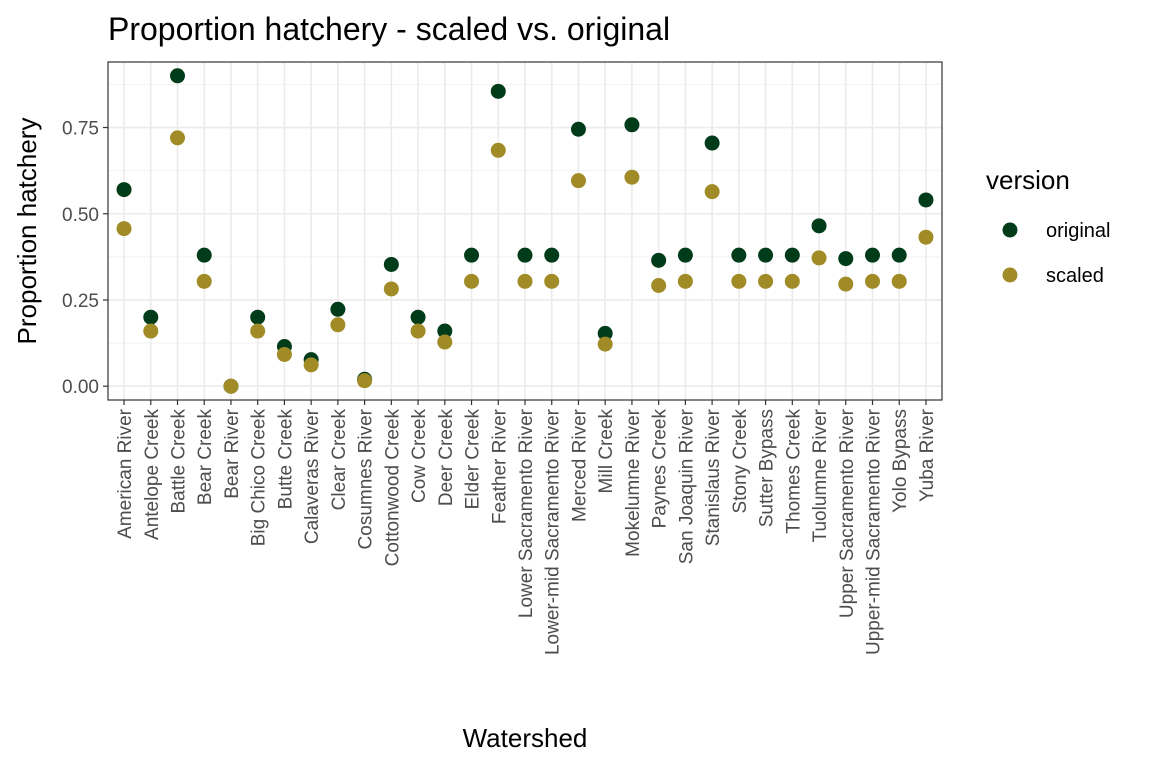 The height and width of the screenshot is (768, 1152). What do you see at coordinates (847, 513) in the screenshot?
I see `x-tick-label: Upper Sacramento River` at bounding box center [847, 513].